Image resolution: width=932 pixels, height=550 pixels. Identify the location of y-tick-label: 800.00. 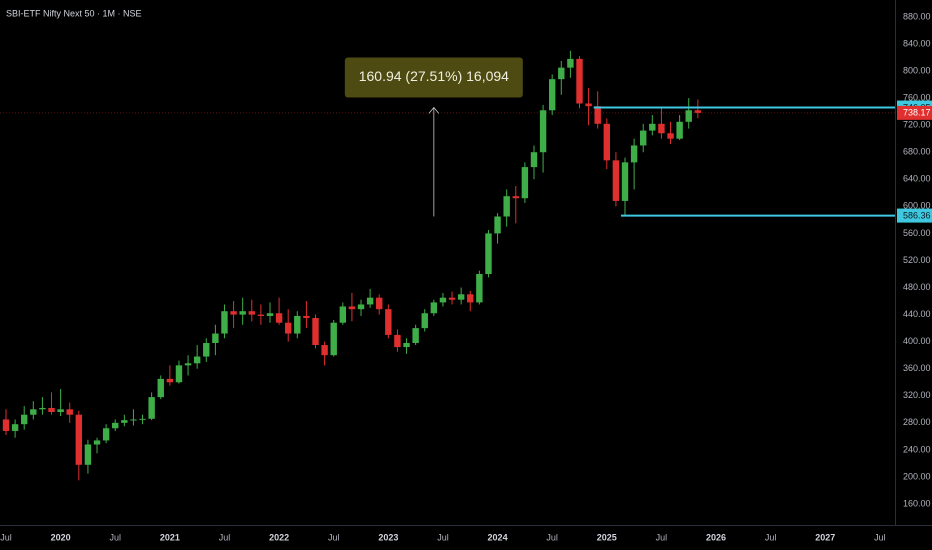
(917, 70).